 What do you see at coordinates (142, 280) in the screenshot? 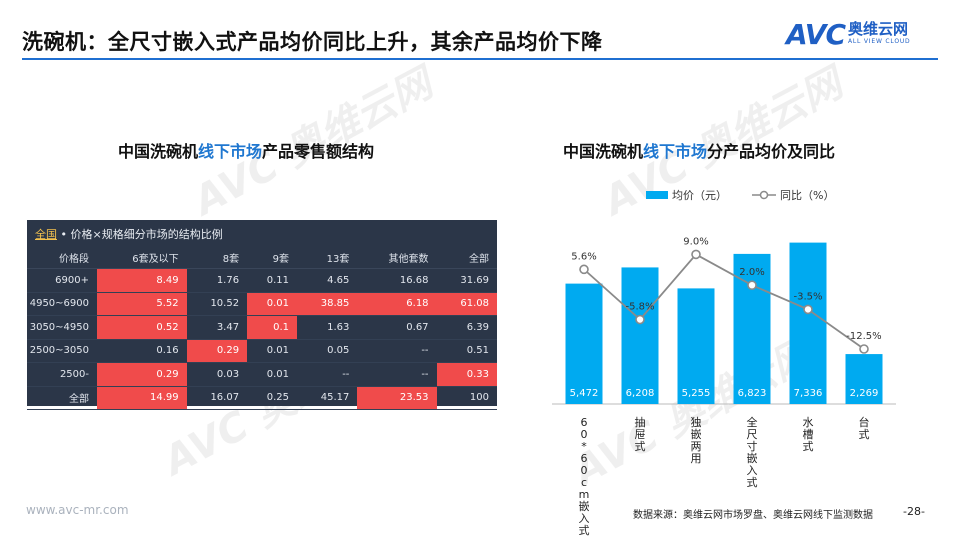
I see `table-cell: 8.49` at bounding box center [142, 280].